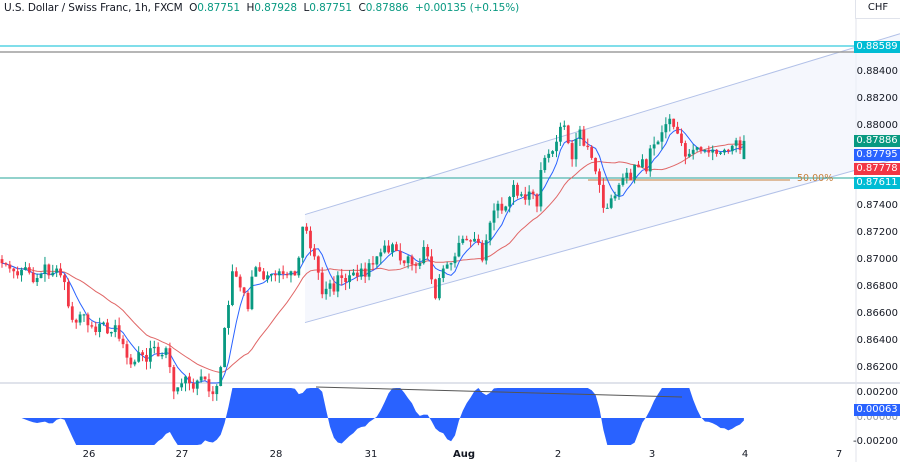 The image size is (900, 462). What do you see at coordinates (877, 141) in the screenshot?
I see `last-price-tag: 0.87886` at bounding box center [877, 141].